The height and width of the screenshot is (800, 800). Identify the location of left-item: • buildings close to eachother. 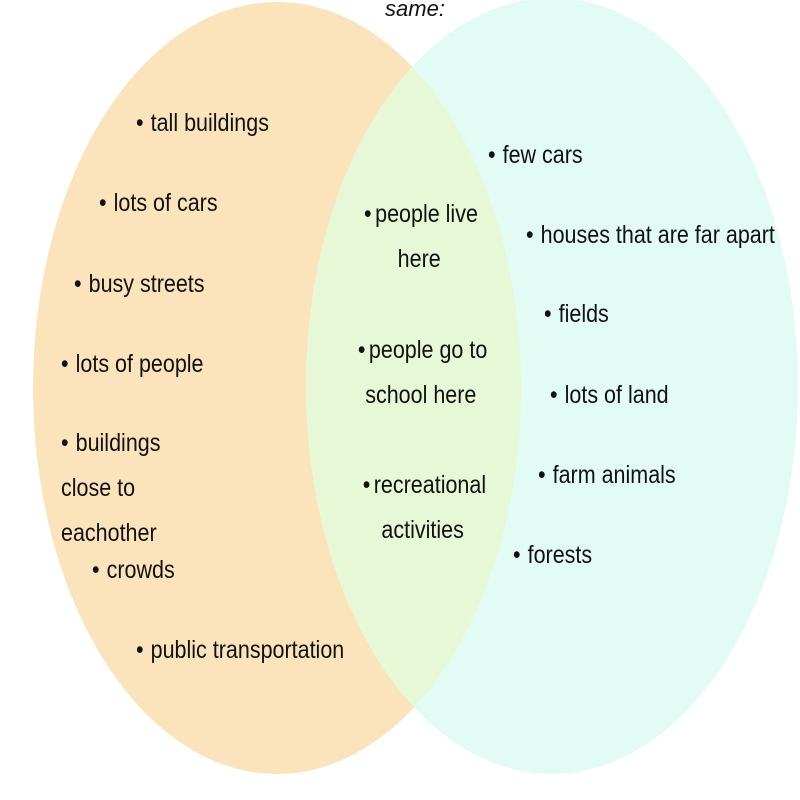
(111, 488).